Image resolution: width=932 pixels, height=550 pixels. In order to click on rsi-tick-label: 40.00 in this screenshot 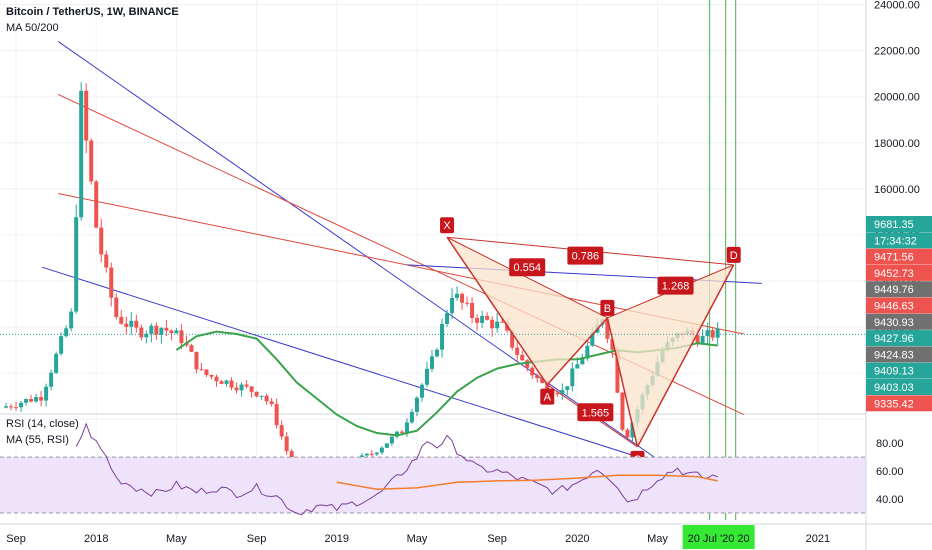, I will do `click(890, 500)`.